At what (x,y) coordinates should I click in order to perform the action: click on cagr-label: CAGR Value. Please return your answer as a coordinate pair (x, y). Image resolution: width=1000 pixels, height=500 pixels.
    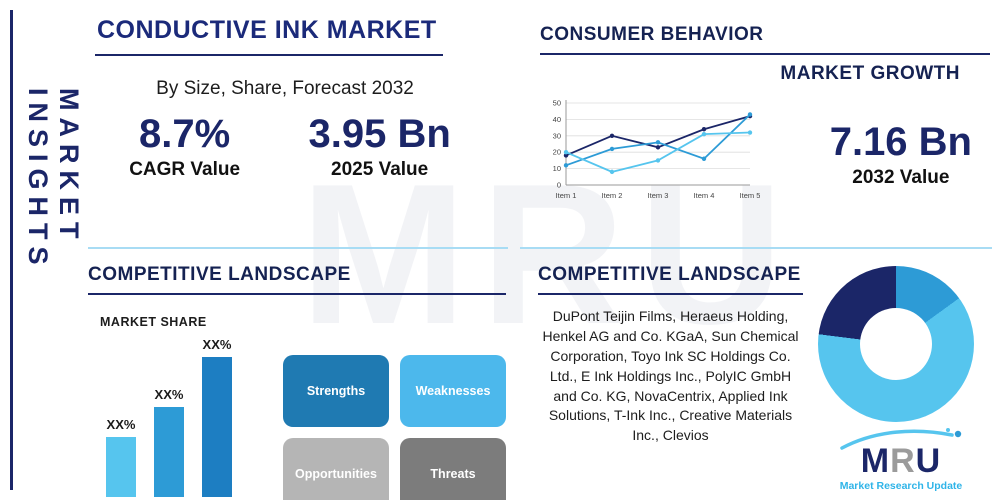
    Looking at the image, I should click on (185, 169).